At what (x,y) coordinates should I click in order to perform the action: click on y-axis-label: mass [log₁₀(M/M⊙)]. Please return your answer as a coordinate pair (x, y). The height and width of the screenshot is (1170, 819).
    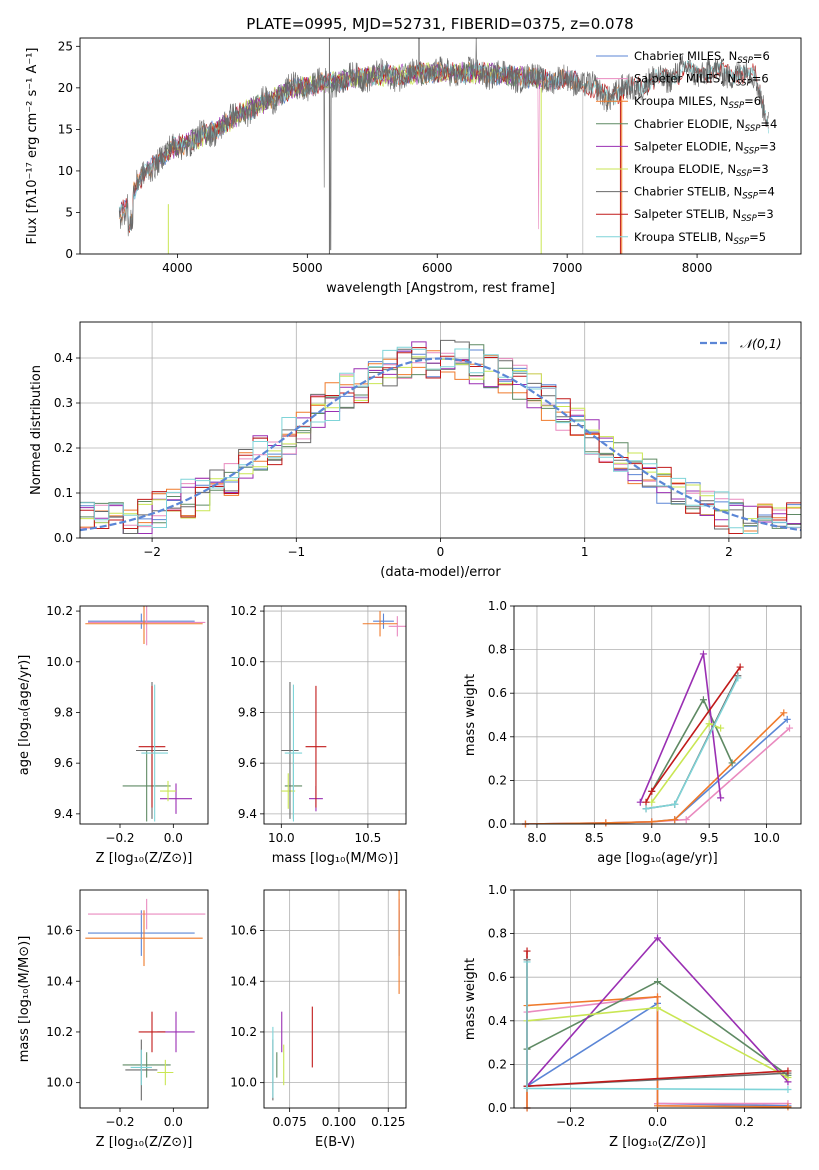
    Looking at the image, I should click on (24, 999).